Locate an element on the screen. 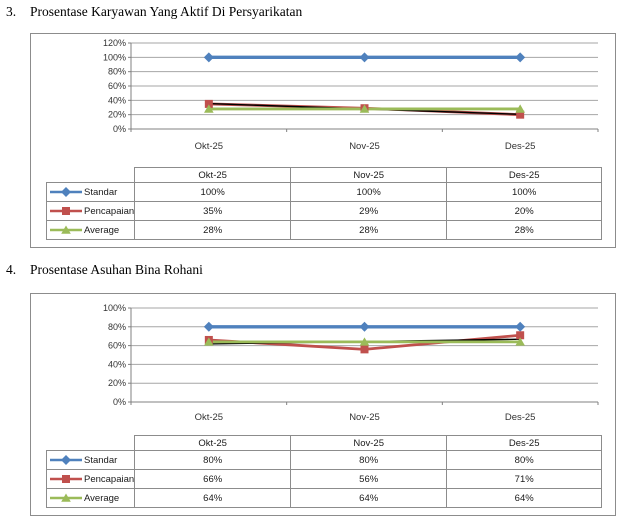 This screenshot has width=621, height=522. svg-text: 120% is located at coordinates (114, 43).